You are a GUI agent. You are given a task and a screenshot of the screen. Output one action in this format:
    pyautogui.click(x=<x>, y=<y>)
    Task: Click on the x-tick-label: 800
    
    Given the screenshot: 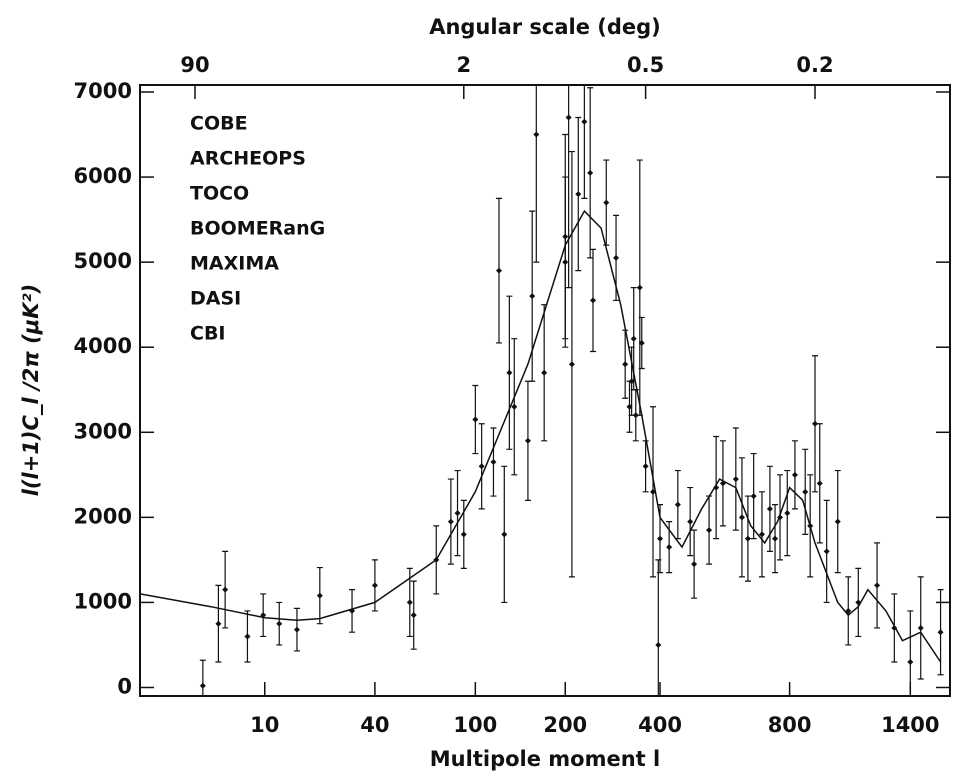 What is the action you would take?
    pyautogui.click(x=790, y=725)
    